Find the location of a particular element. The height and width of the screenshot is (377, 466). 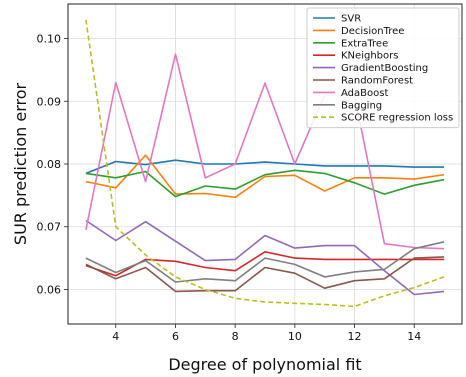

y-tick-label: 0.07 is located at coordinates (49, 227).